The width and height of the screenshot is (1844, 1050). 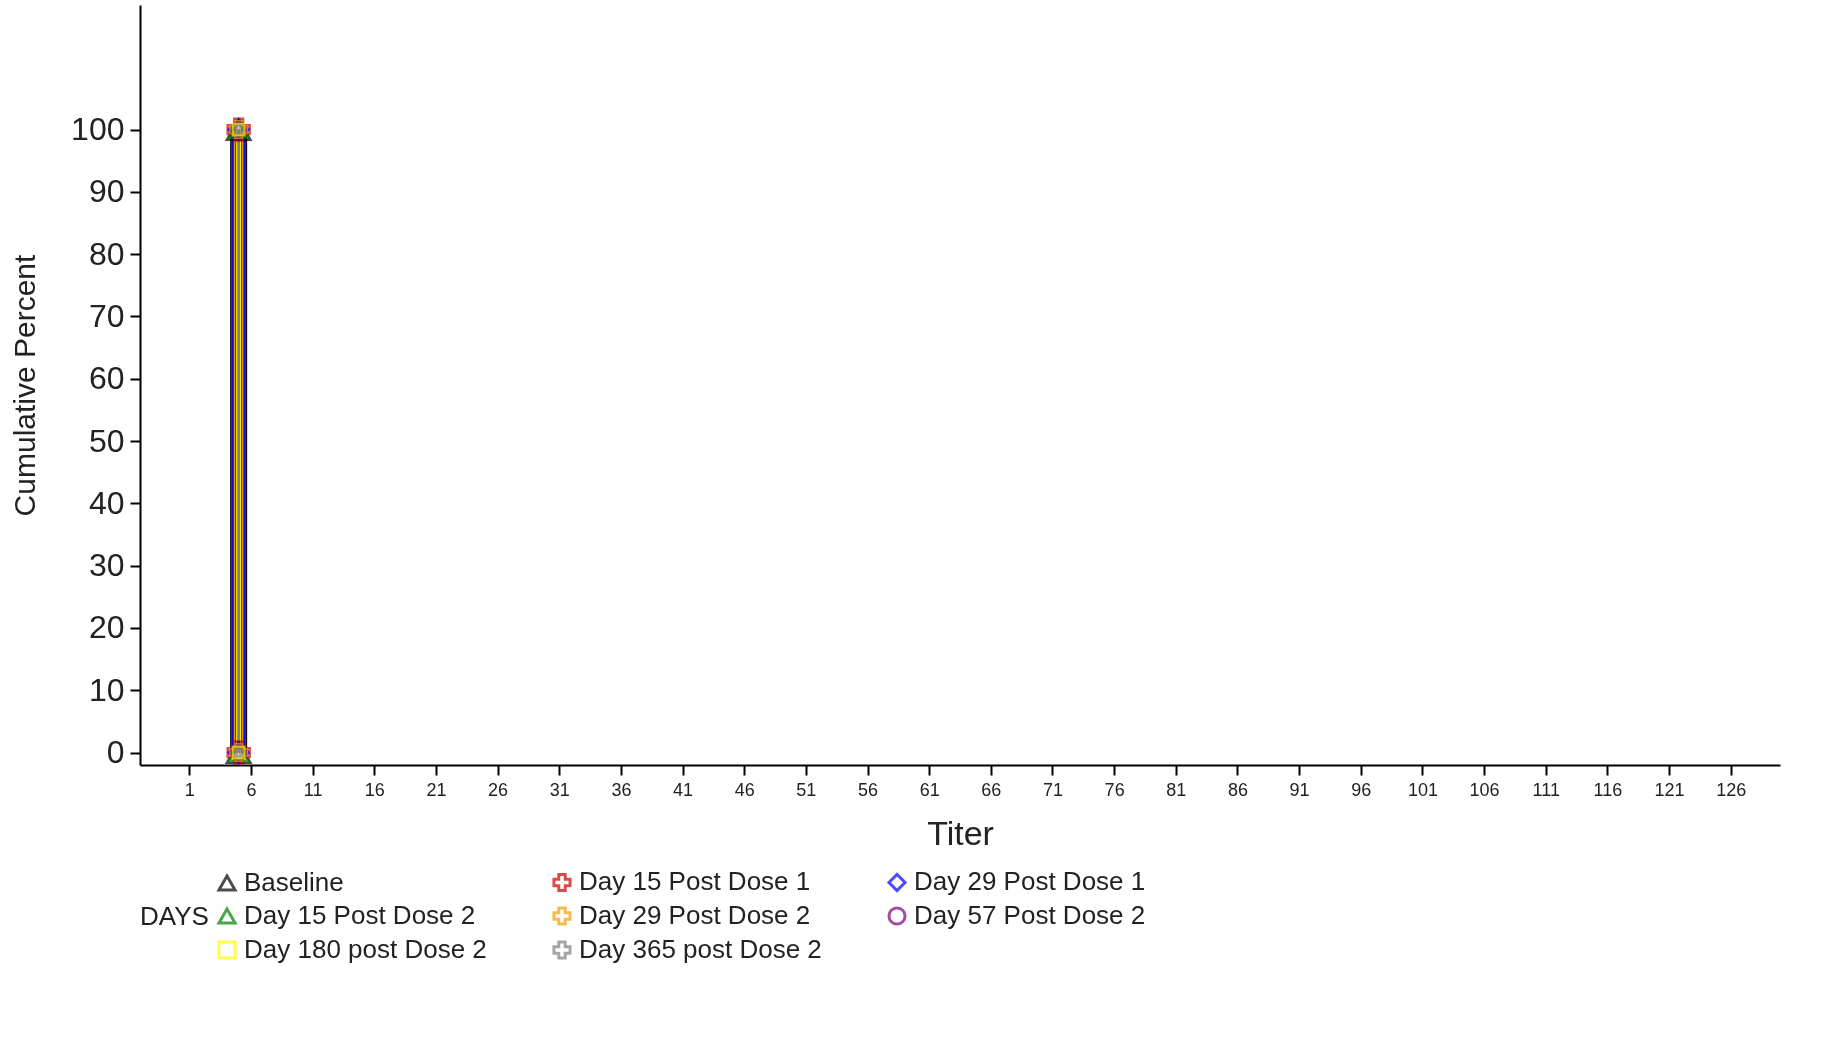 What do you see at coordinates (1176, 789) in the screenshot?
I see `x-tick-label: 81` at bounding box center [1176, 789].